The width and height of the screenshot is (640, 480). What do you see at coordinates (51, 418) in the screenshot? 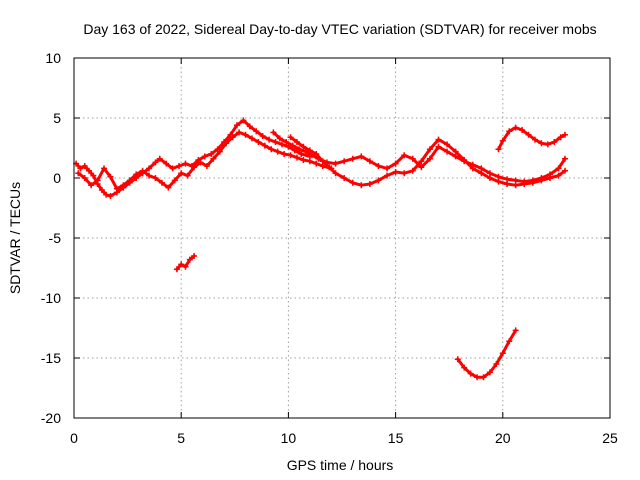
I see `y-tick-label: -20` at bounding box center [51, 418].